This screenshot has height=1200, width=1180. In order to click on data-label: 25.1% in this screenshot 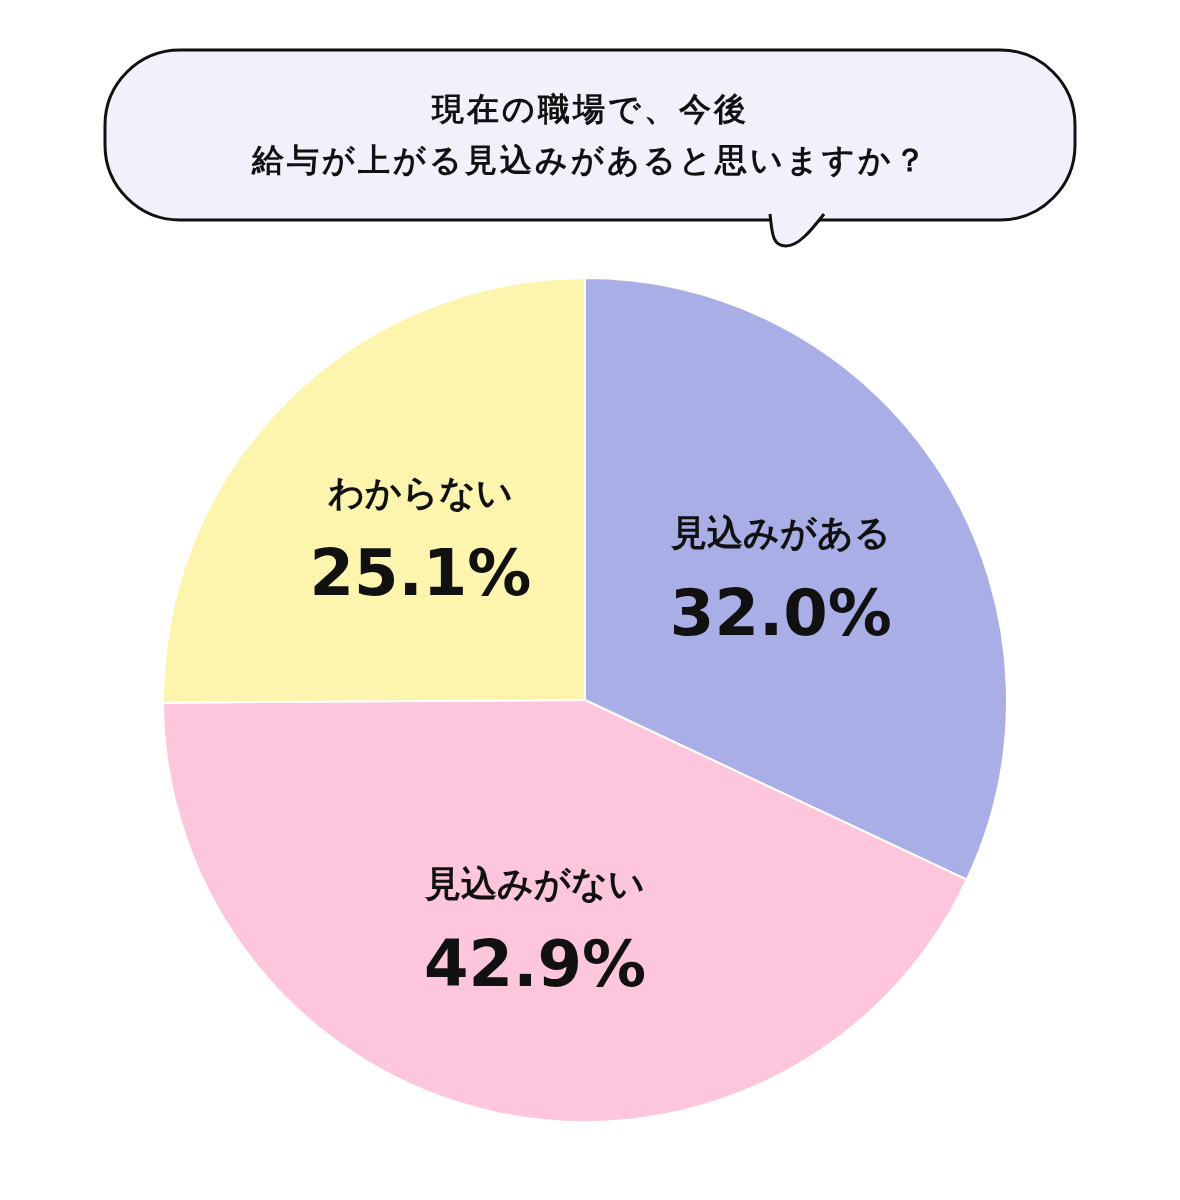, I will do `click(420, 573)`.